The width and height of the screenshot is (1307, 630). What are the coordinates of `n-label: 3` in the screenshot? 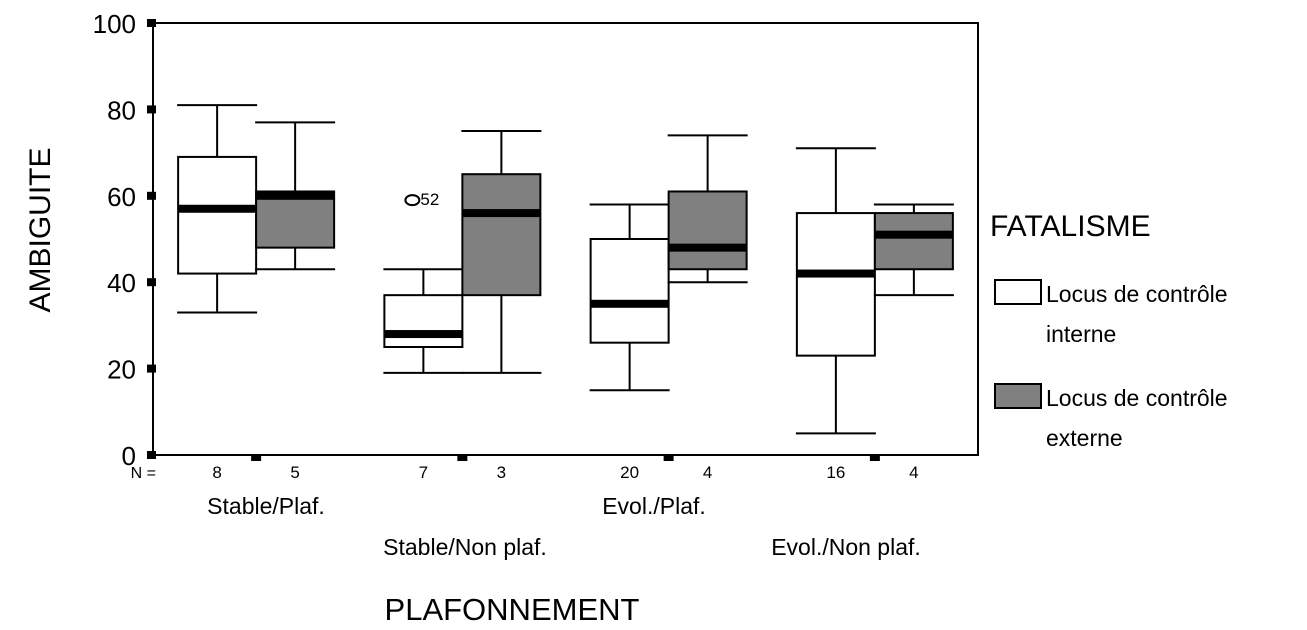 It's located at (501, 472).